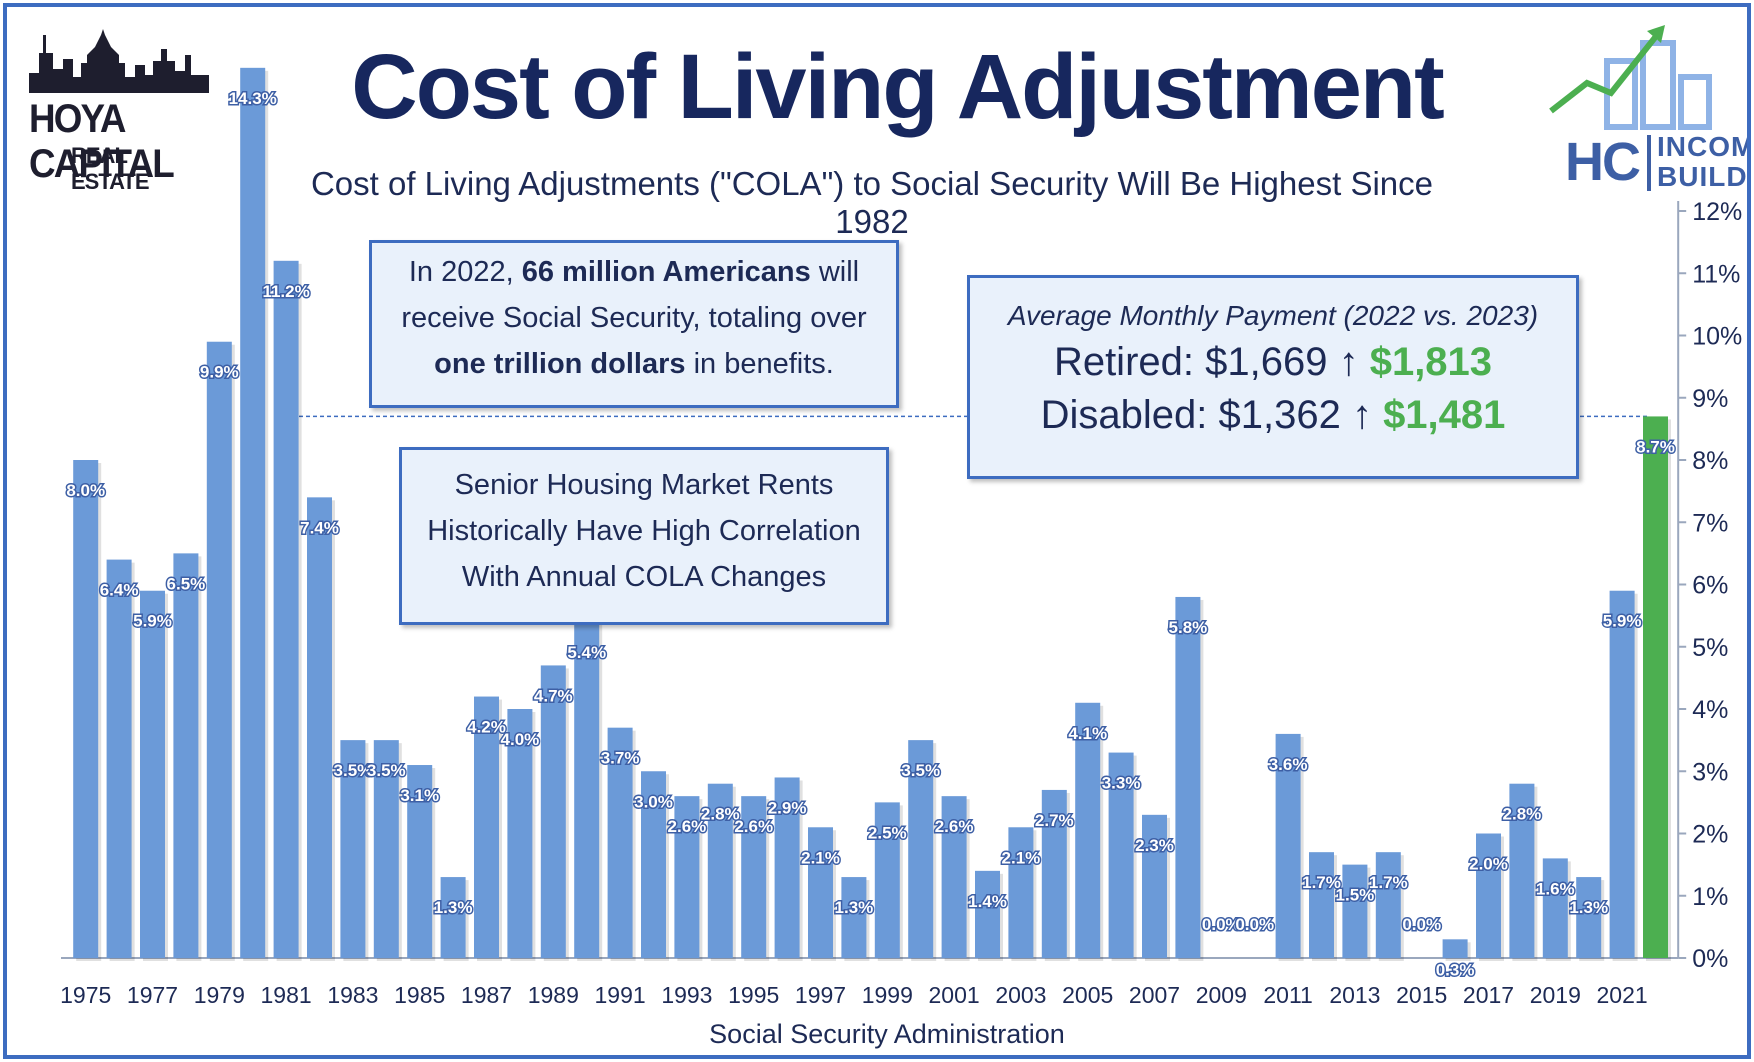 This screenshot has width=1754, height=1062. What do you see at coordinates (1710, 586) in the screenshot?
I see `y-tick-label: 6%` at bounding box center [1710, 586].